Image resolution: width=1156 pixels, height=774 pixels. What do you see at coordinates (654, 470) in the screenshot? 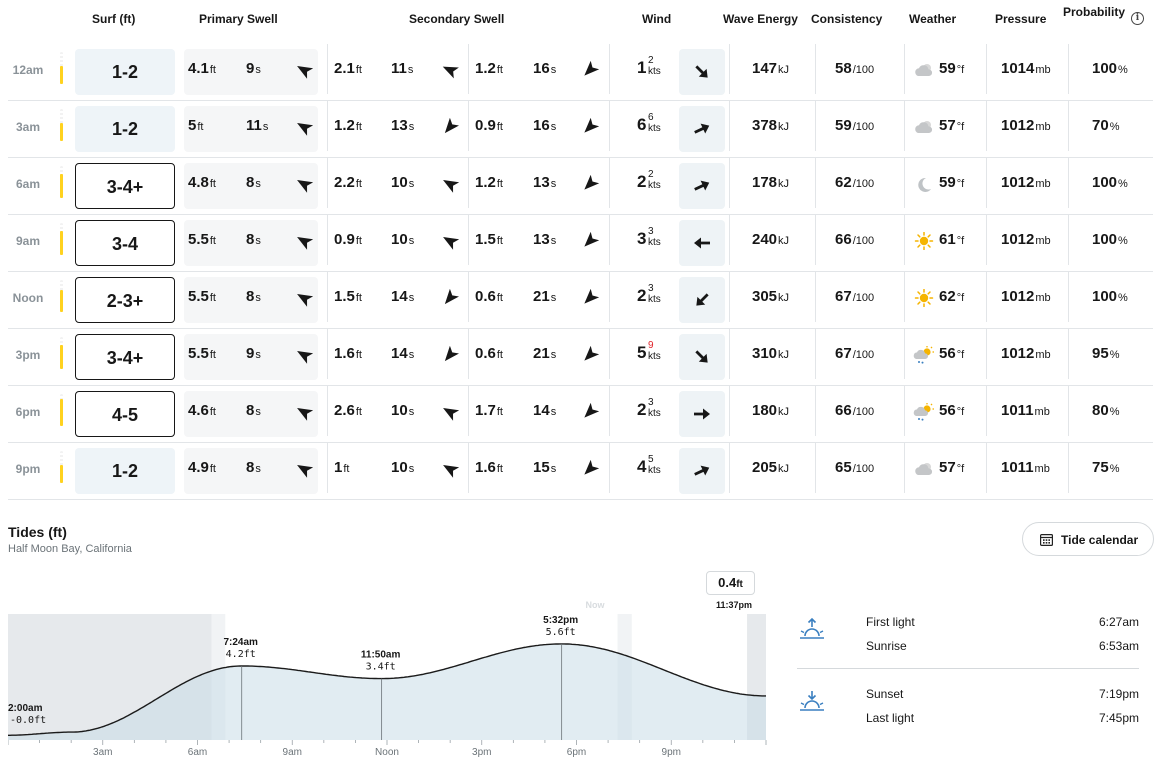
I see `wind-unit: kts` at bounding box center [654, 470].